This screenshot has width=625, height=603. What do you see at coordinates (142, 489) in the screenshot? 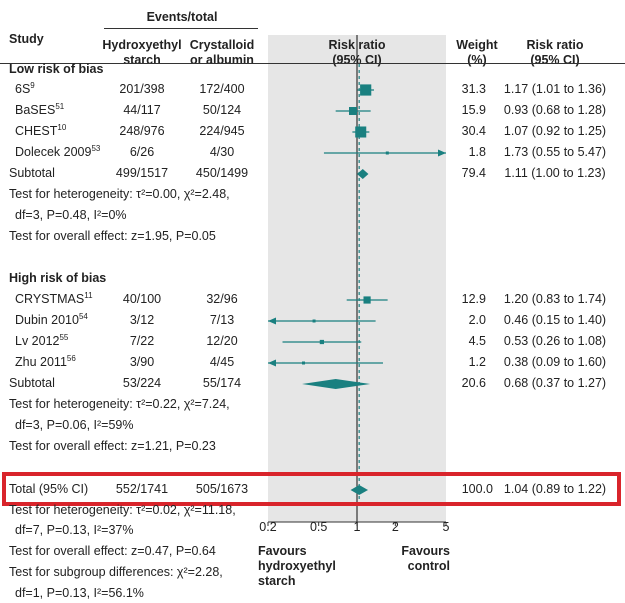
I see `total-hes-events: 552/1741` at bounding box center [142, 489].